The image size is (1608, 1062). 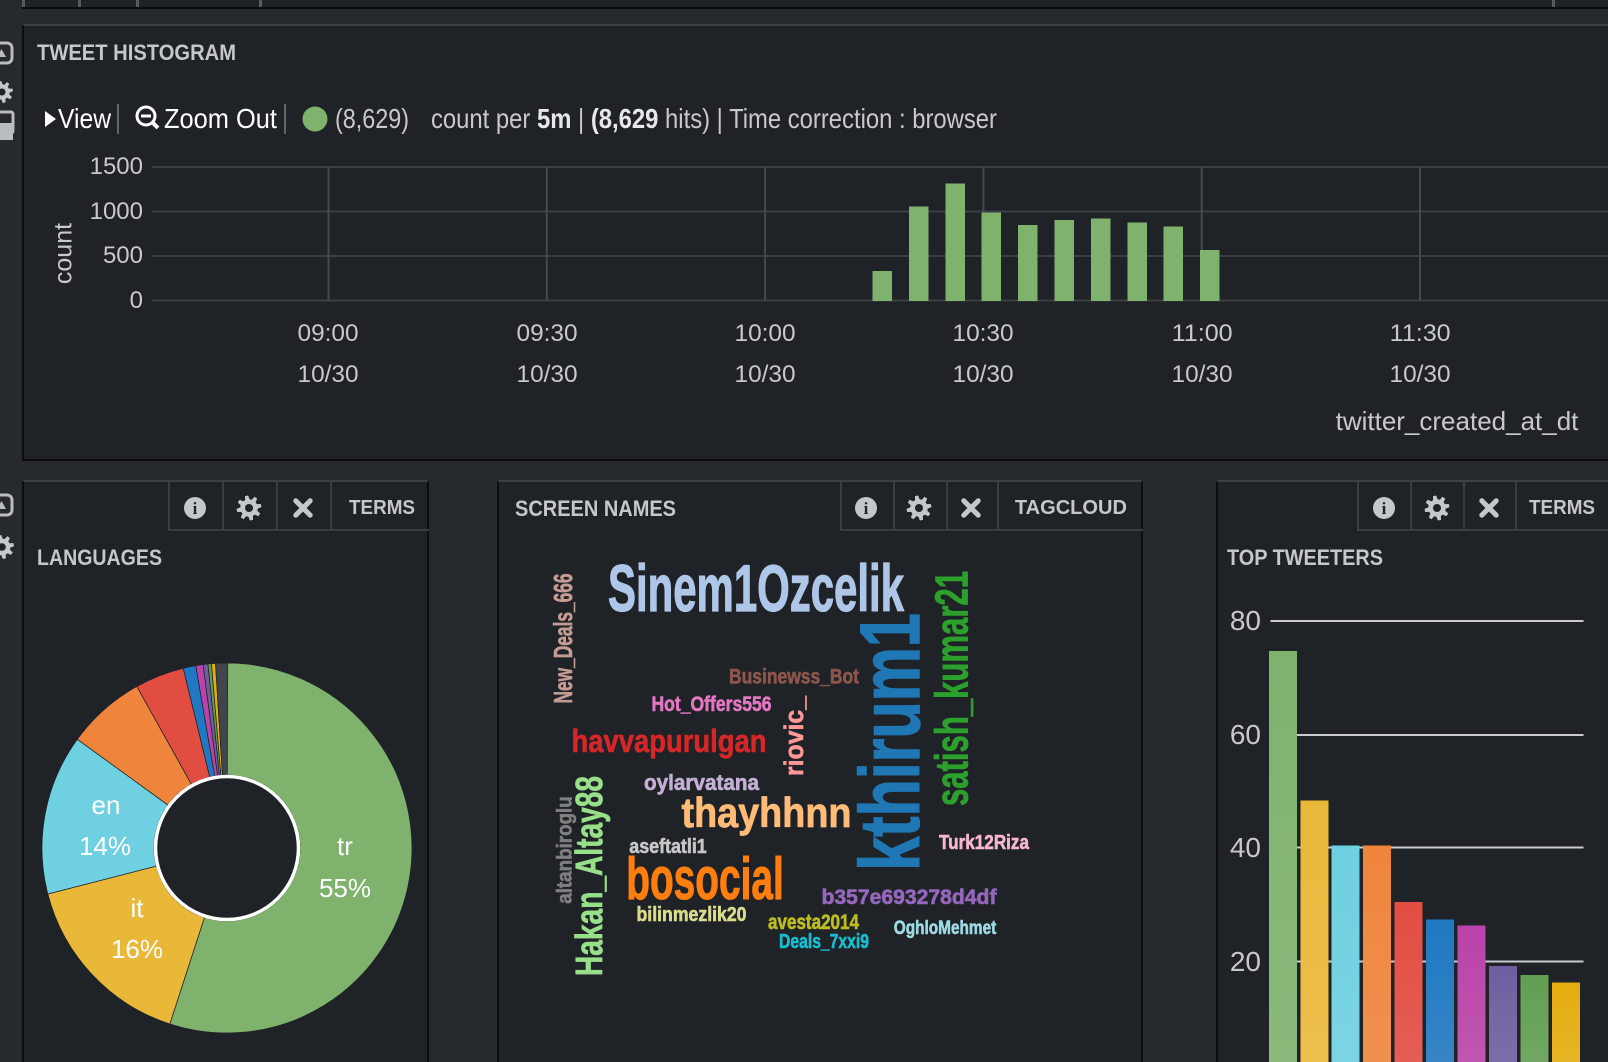 What do you see at coordinates (692, 915) in the screenshot?
I see `svg-text: bilinmezlik20` at bounding box center [692, 915].